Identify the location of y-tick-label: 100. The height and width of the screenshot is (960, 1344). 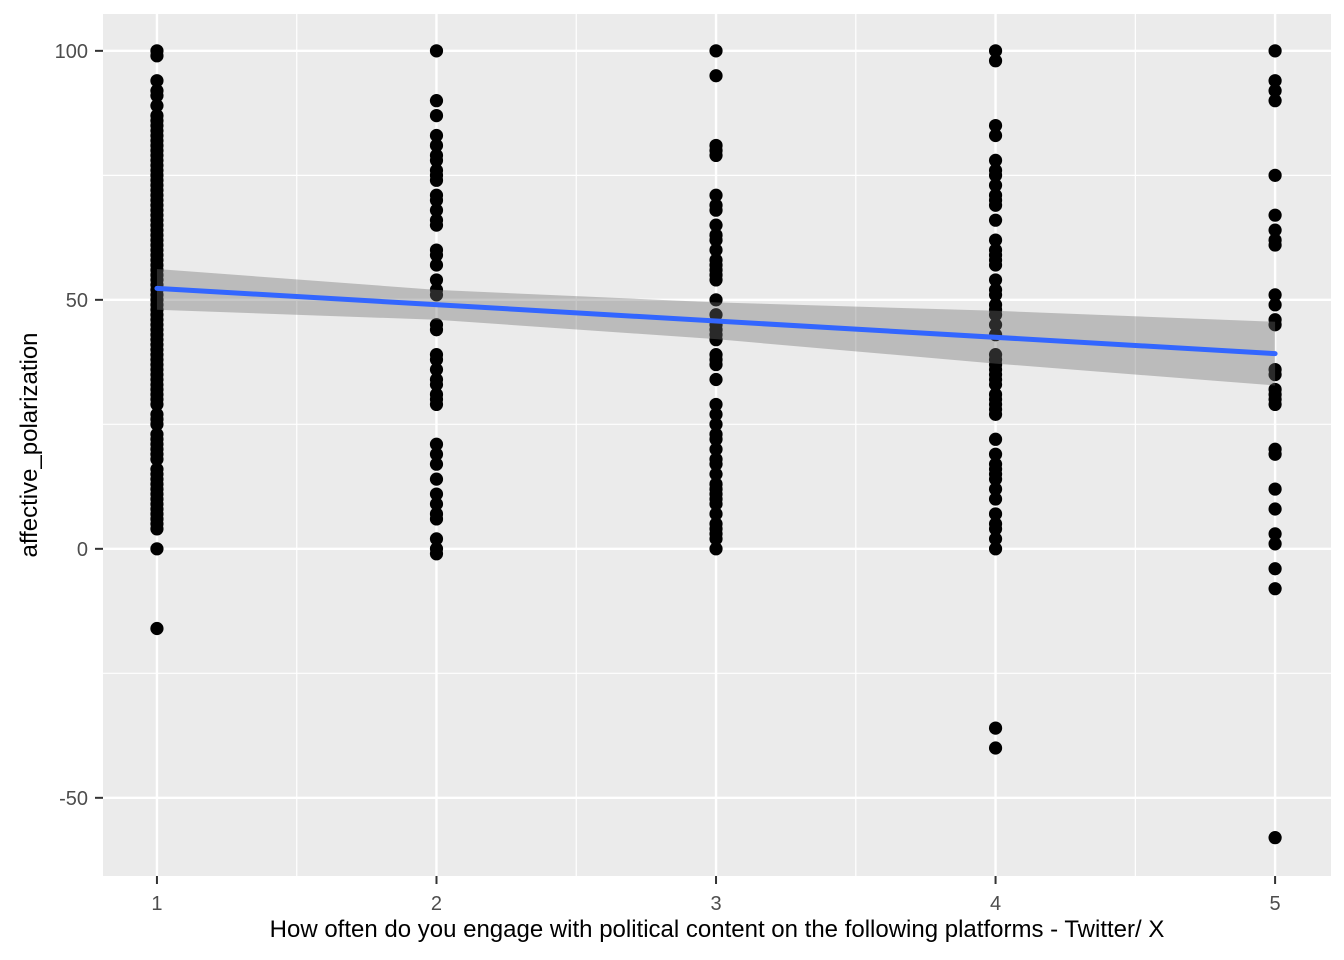
(71, 52).